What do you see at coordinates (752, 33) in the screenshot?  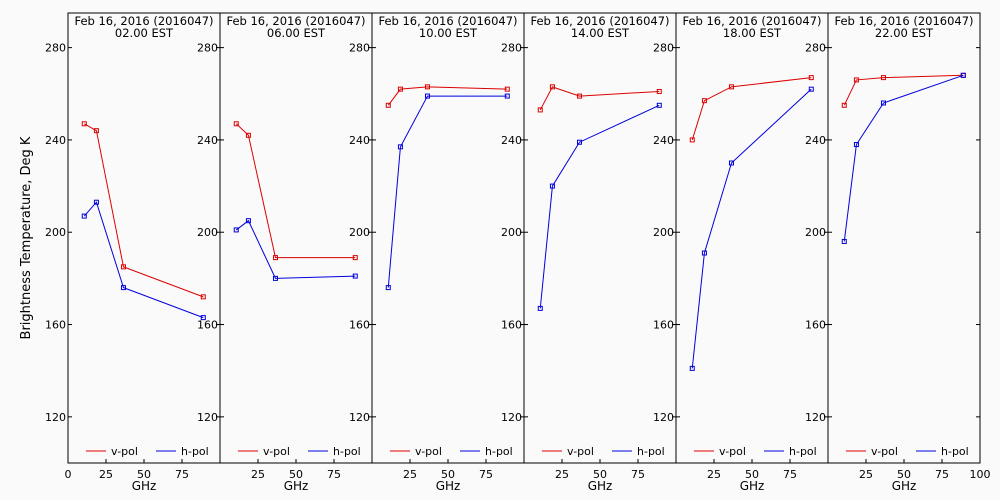 I see `panel-subtitle: 18.00 EST` at bounding box center [752, 33].